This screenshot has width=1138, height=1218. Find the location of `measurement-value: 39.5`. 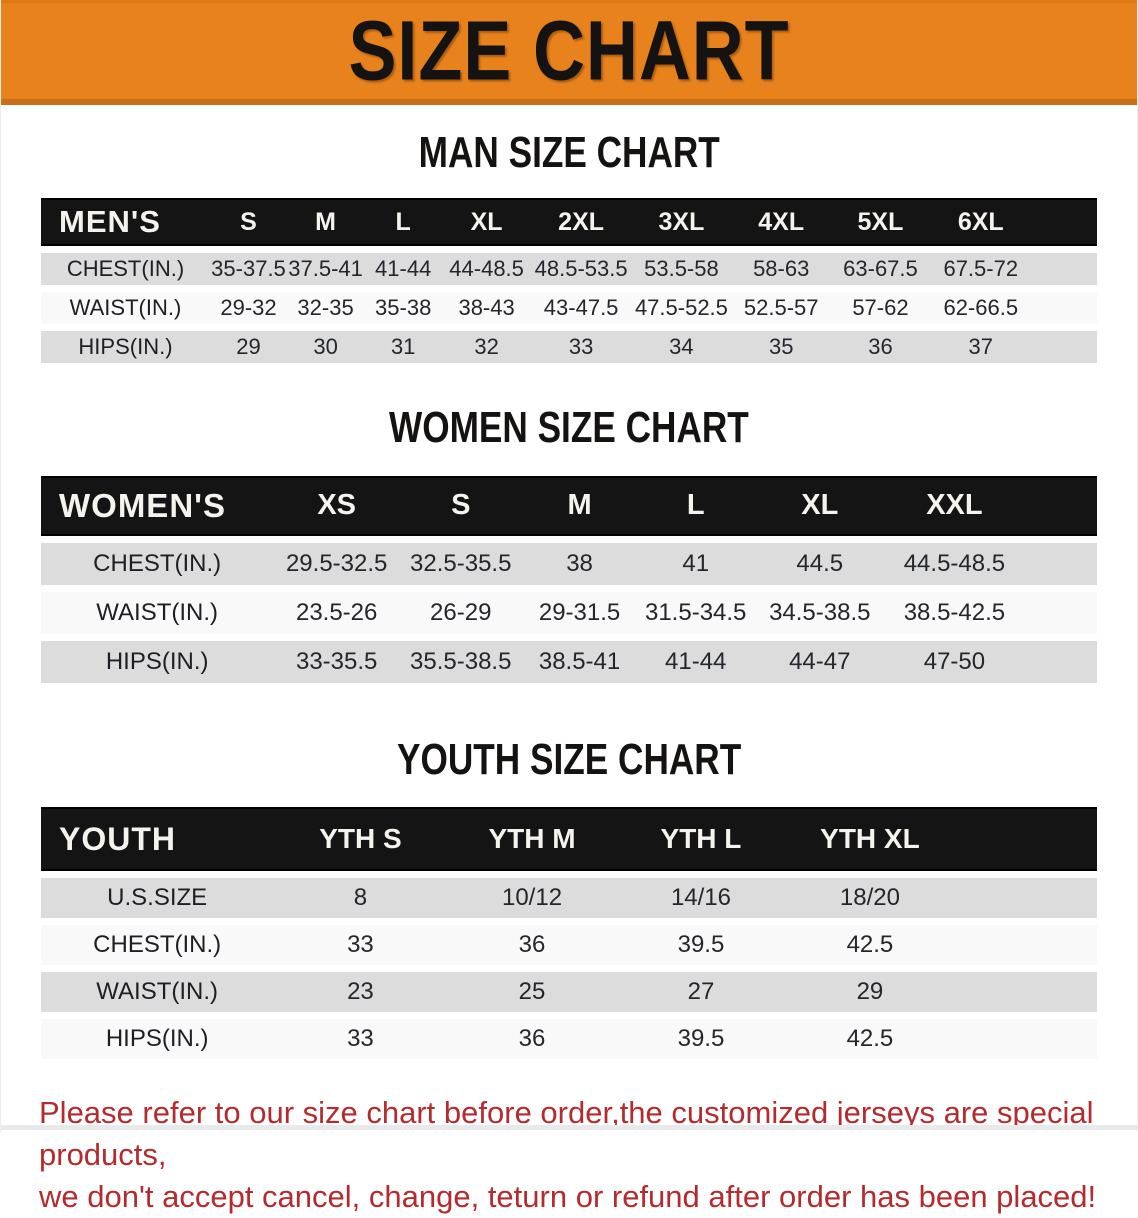

measurement-value: 39.5 is located at coordinates (701, 945).